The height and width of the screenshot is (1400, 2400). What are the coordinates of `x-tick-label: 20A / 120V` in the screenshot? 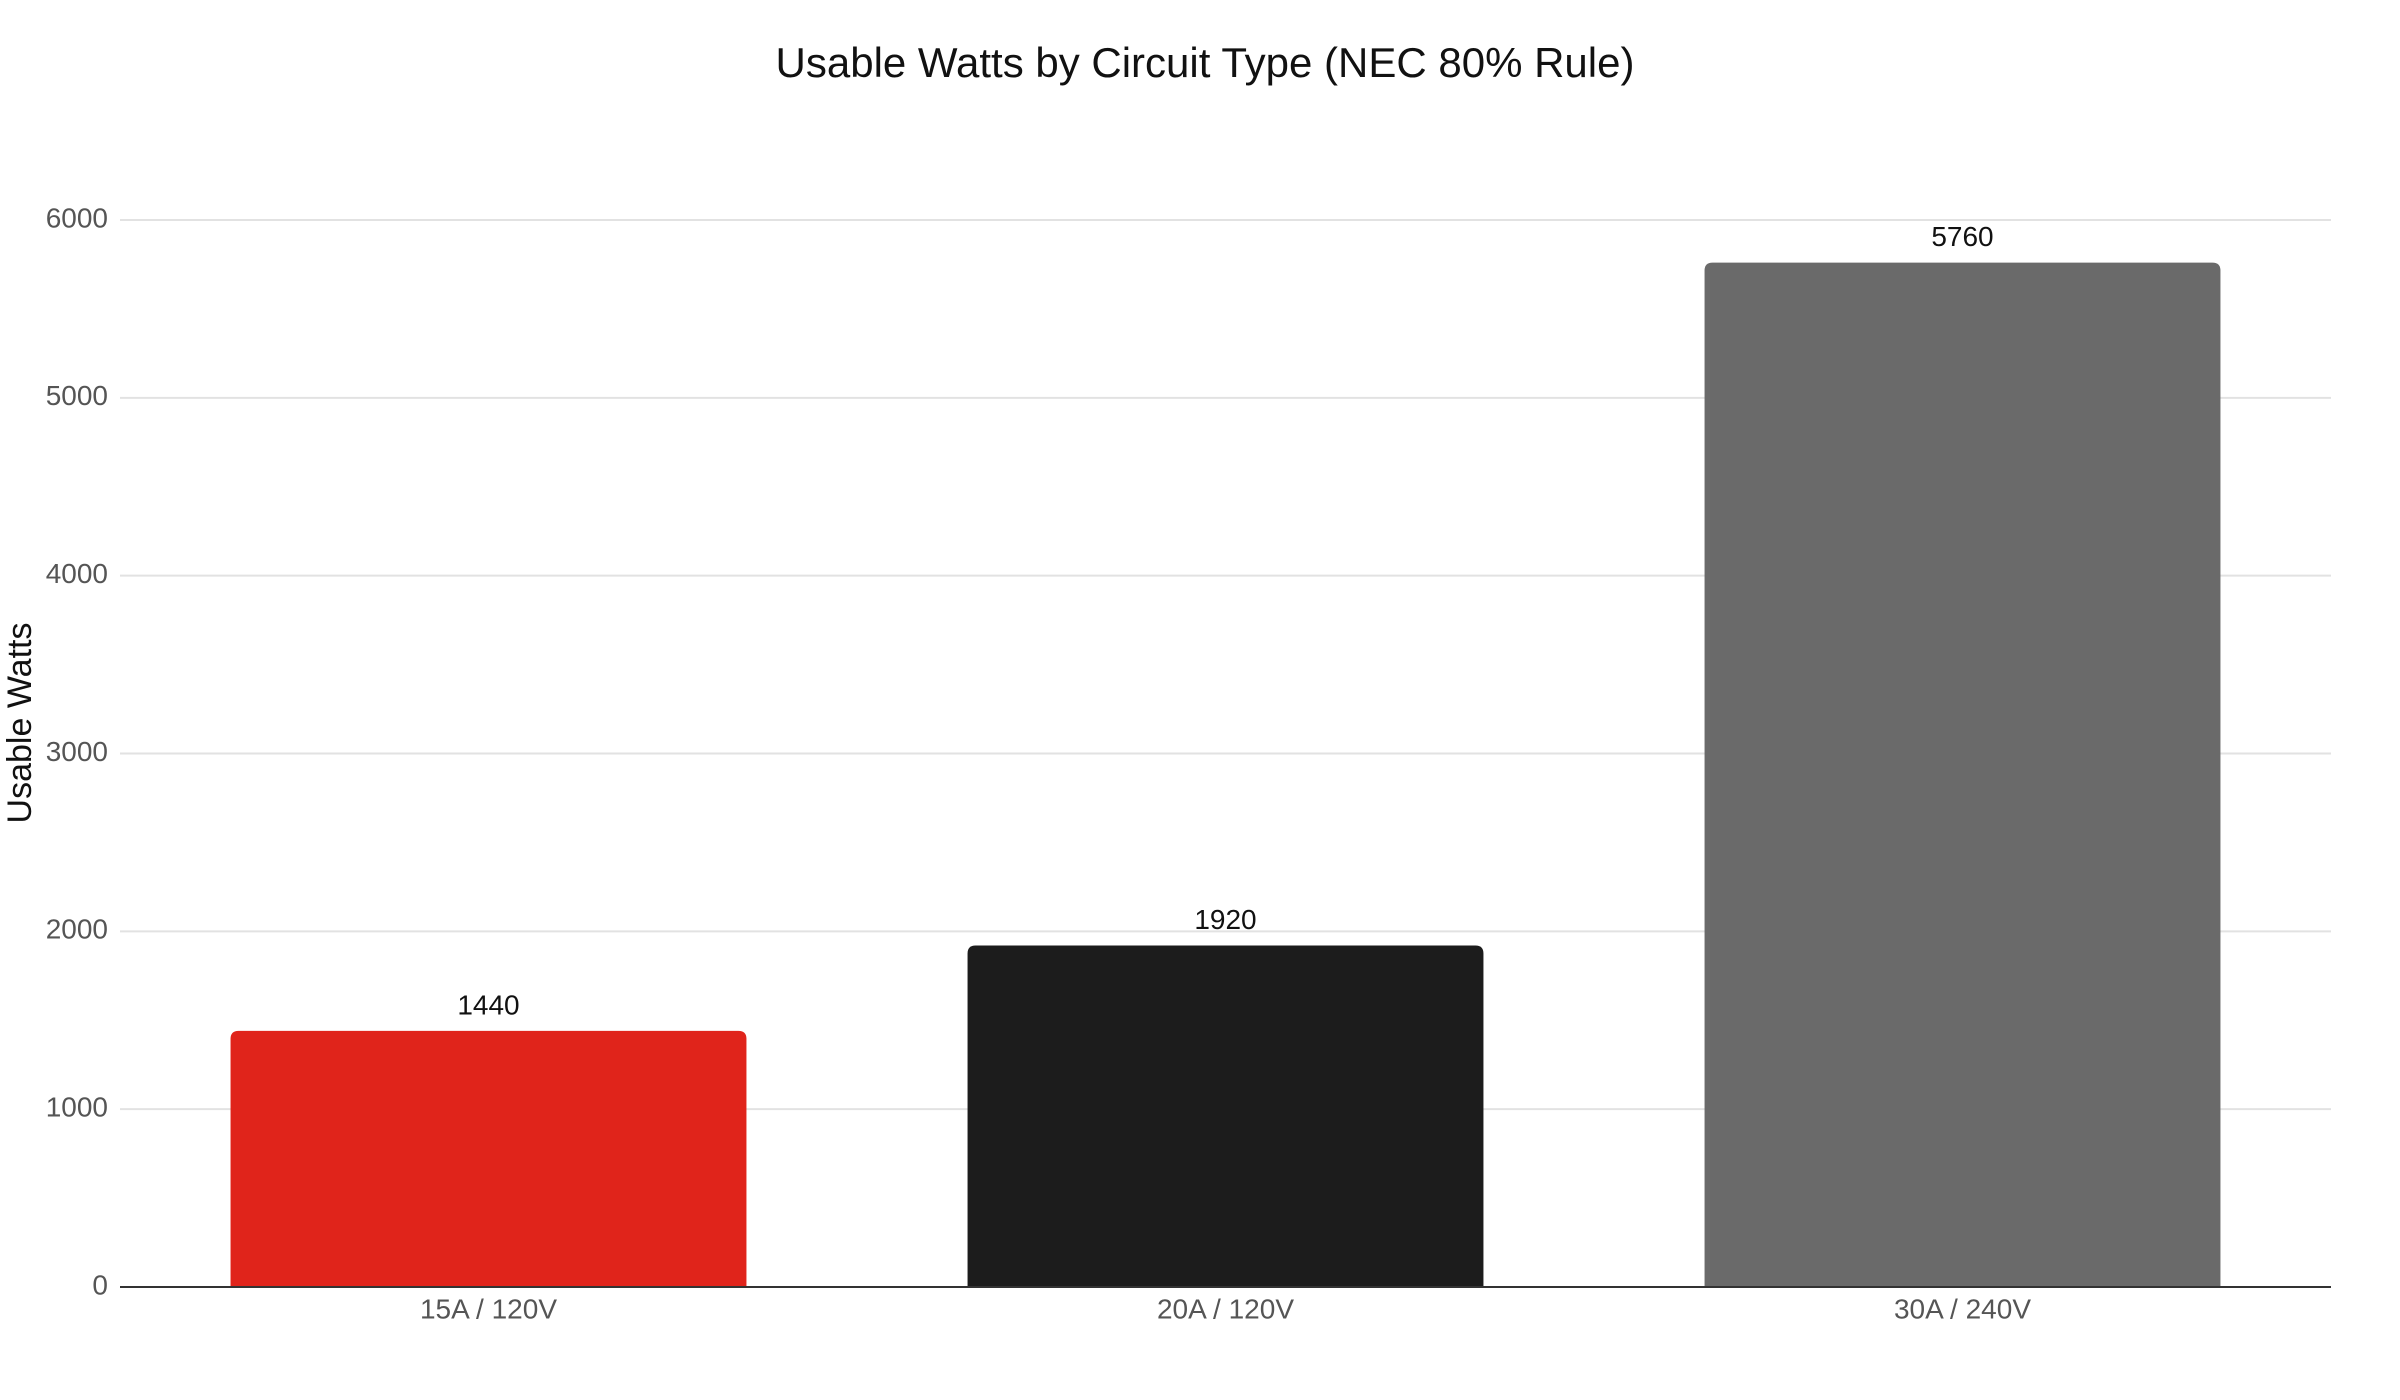 It's located at (1225, 1308).